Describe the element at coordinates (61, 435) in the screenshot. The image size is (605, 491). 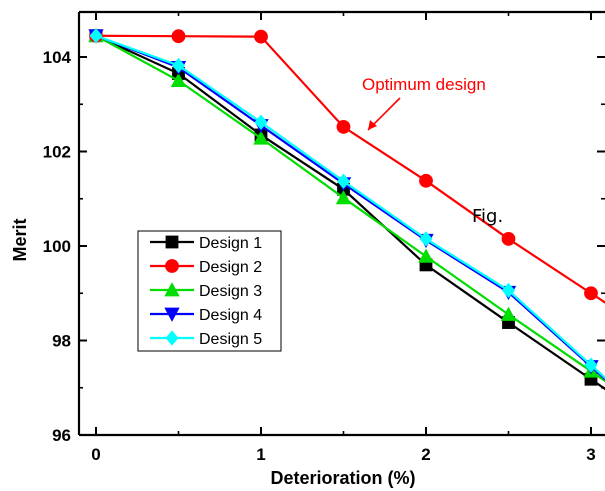
I see `y-tick-label: 96` at that location.